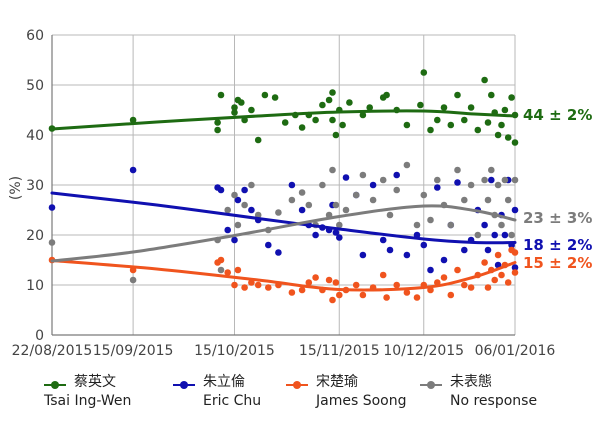 This screenshot has width=600, height=429. I want to click on legend-dot-chu, so click(184, 385).